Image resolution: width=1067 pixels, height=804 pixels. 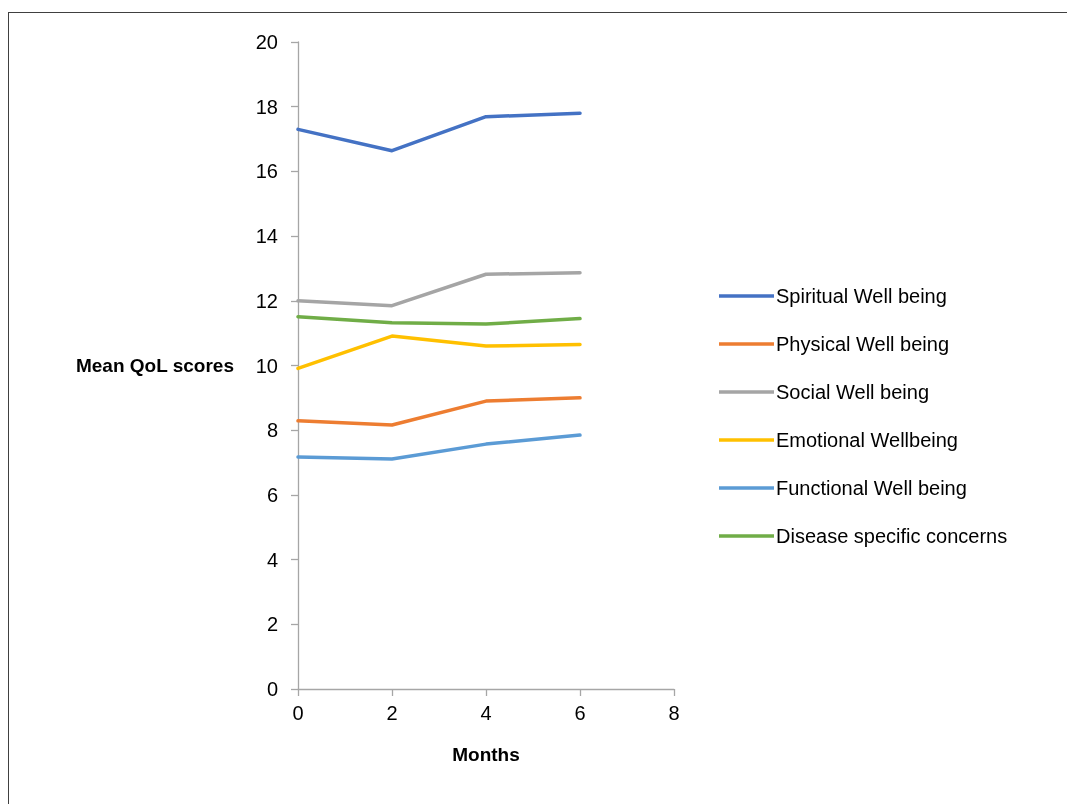 I want to click on y-tick-label: 2, so click(x=272, y=624).